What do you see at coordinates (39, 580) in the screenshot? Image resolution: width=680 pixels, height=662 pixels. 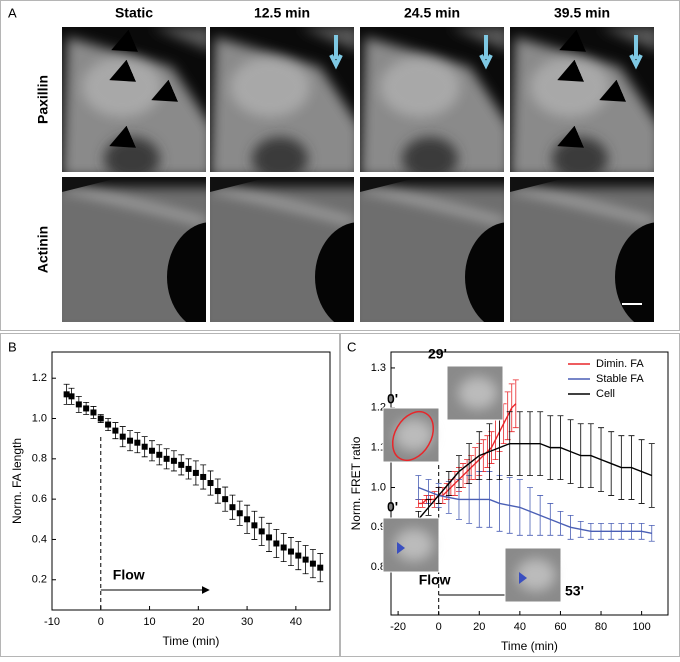 I see `y-tick-label: 0.2` at bounding box center [39, 580].